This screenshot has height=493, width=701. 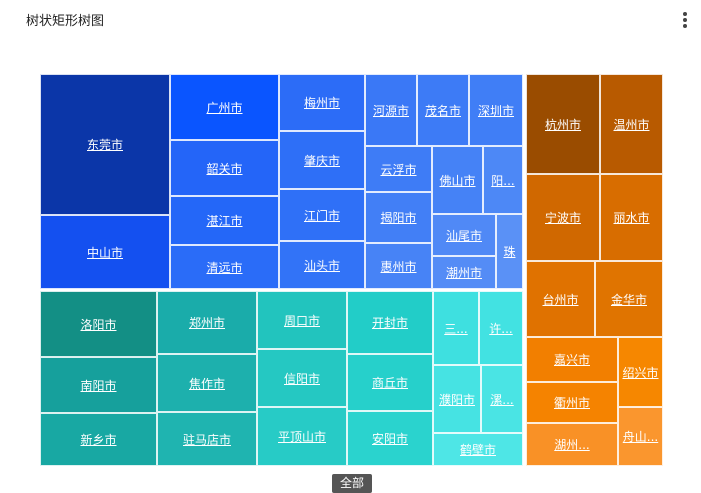 I want to click on treemap-cell-label: 丽水市, so click(x=631, y=218).